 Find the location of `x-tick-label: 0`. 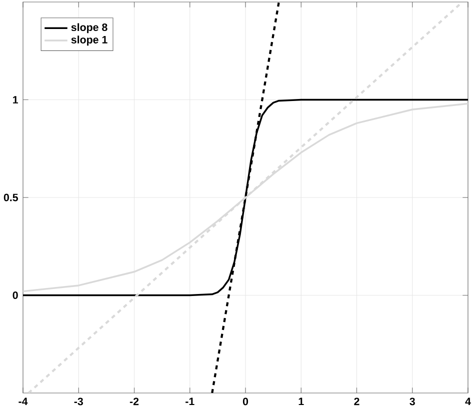

x-tick-label: 0 is located at coordinates (245, 402).